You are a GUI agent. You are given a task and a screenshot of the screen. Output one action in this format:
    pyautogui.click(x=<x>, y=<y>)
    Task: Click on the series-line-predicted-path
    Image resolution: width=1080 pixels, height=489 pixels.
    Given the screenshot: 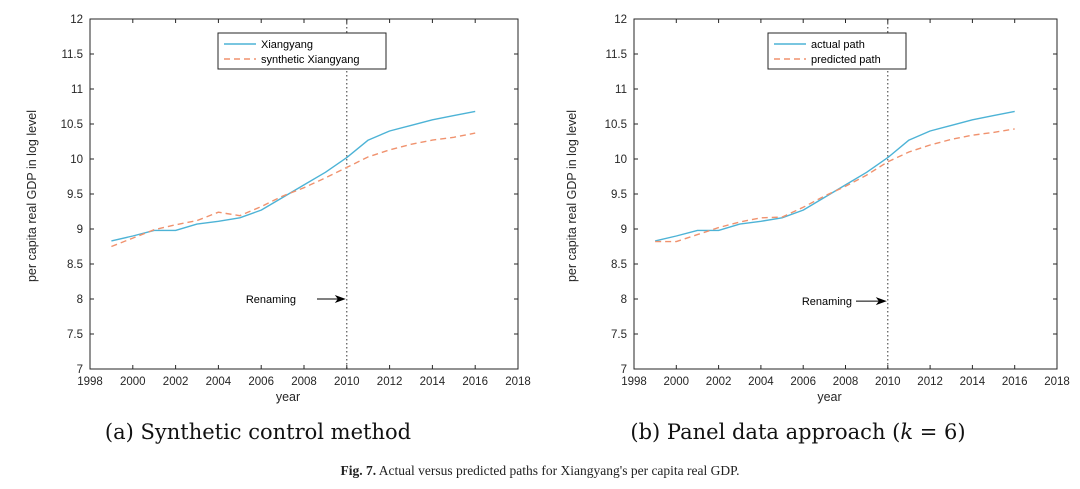 What is the action you would take?
    pyautogui.click(x=835, y=185)
    